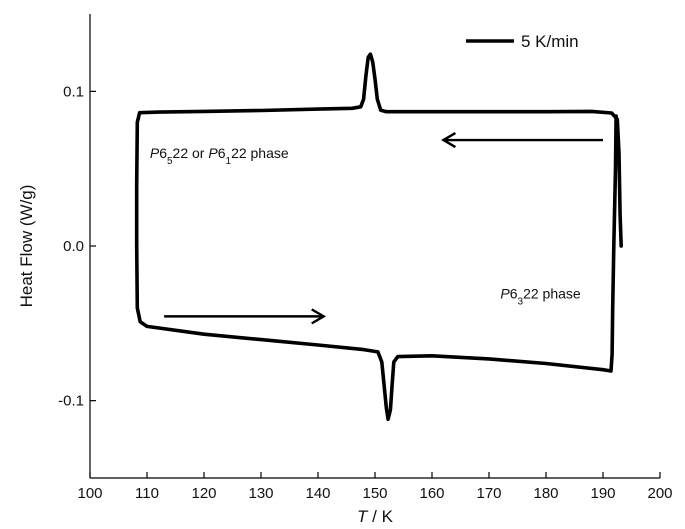 The width and height of the screenshot is (685, 529). What do you see at coordinates (147, 493) in the screenshot?
I see `x-tick-label: 110` at bounding box center [147, 493].